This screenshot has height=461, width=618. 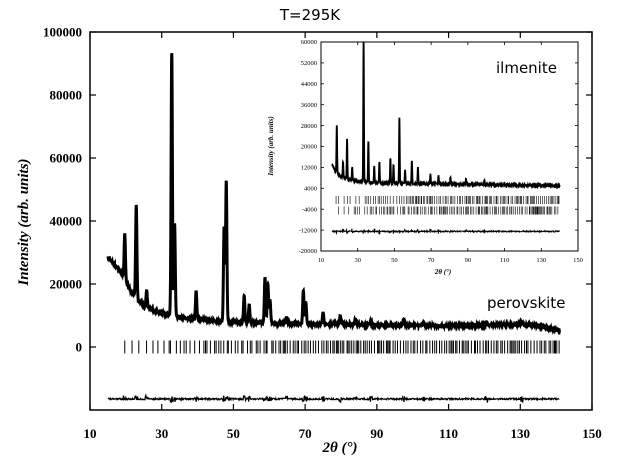 I want to click on inset-y-axis-label: Intensity (arb. units), so click(x=271, y=146).